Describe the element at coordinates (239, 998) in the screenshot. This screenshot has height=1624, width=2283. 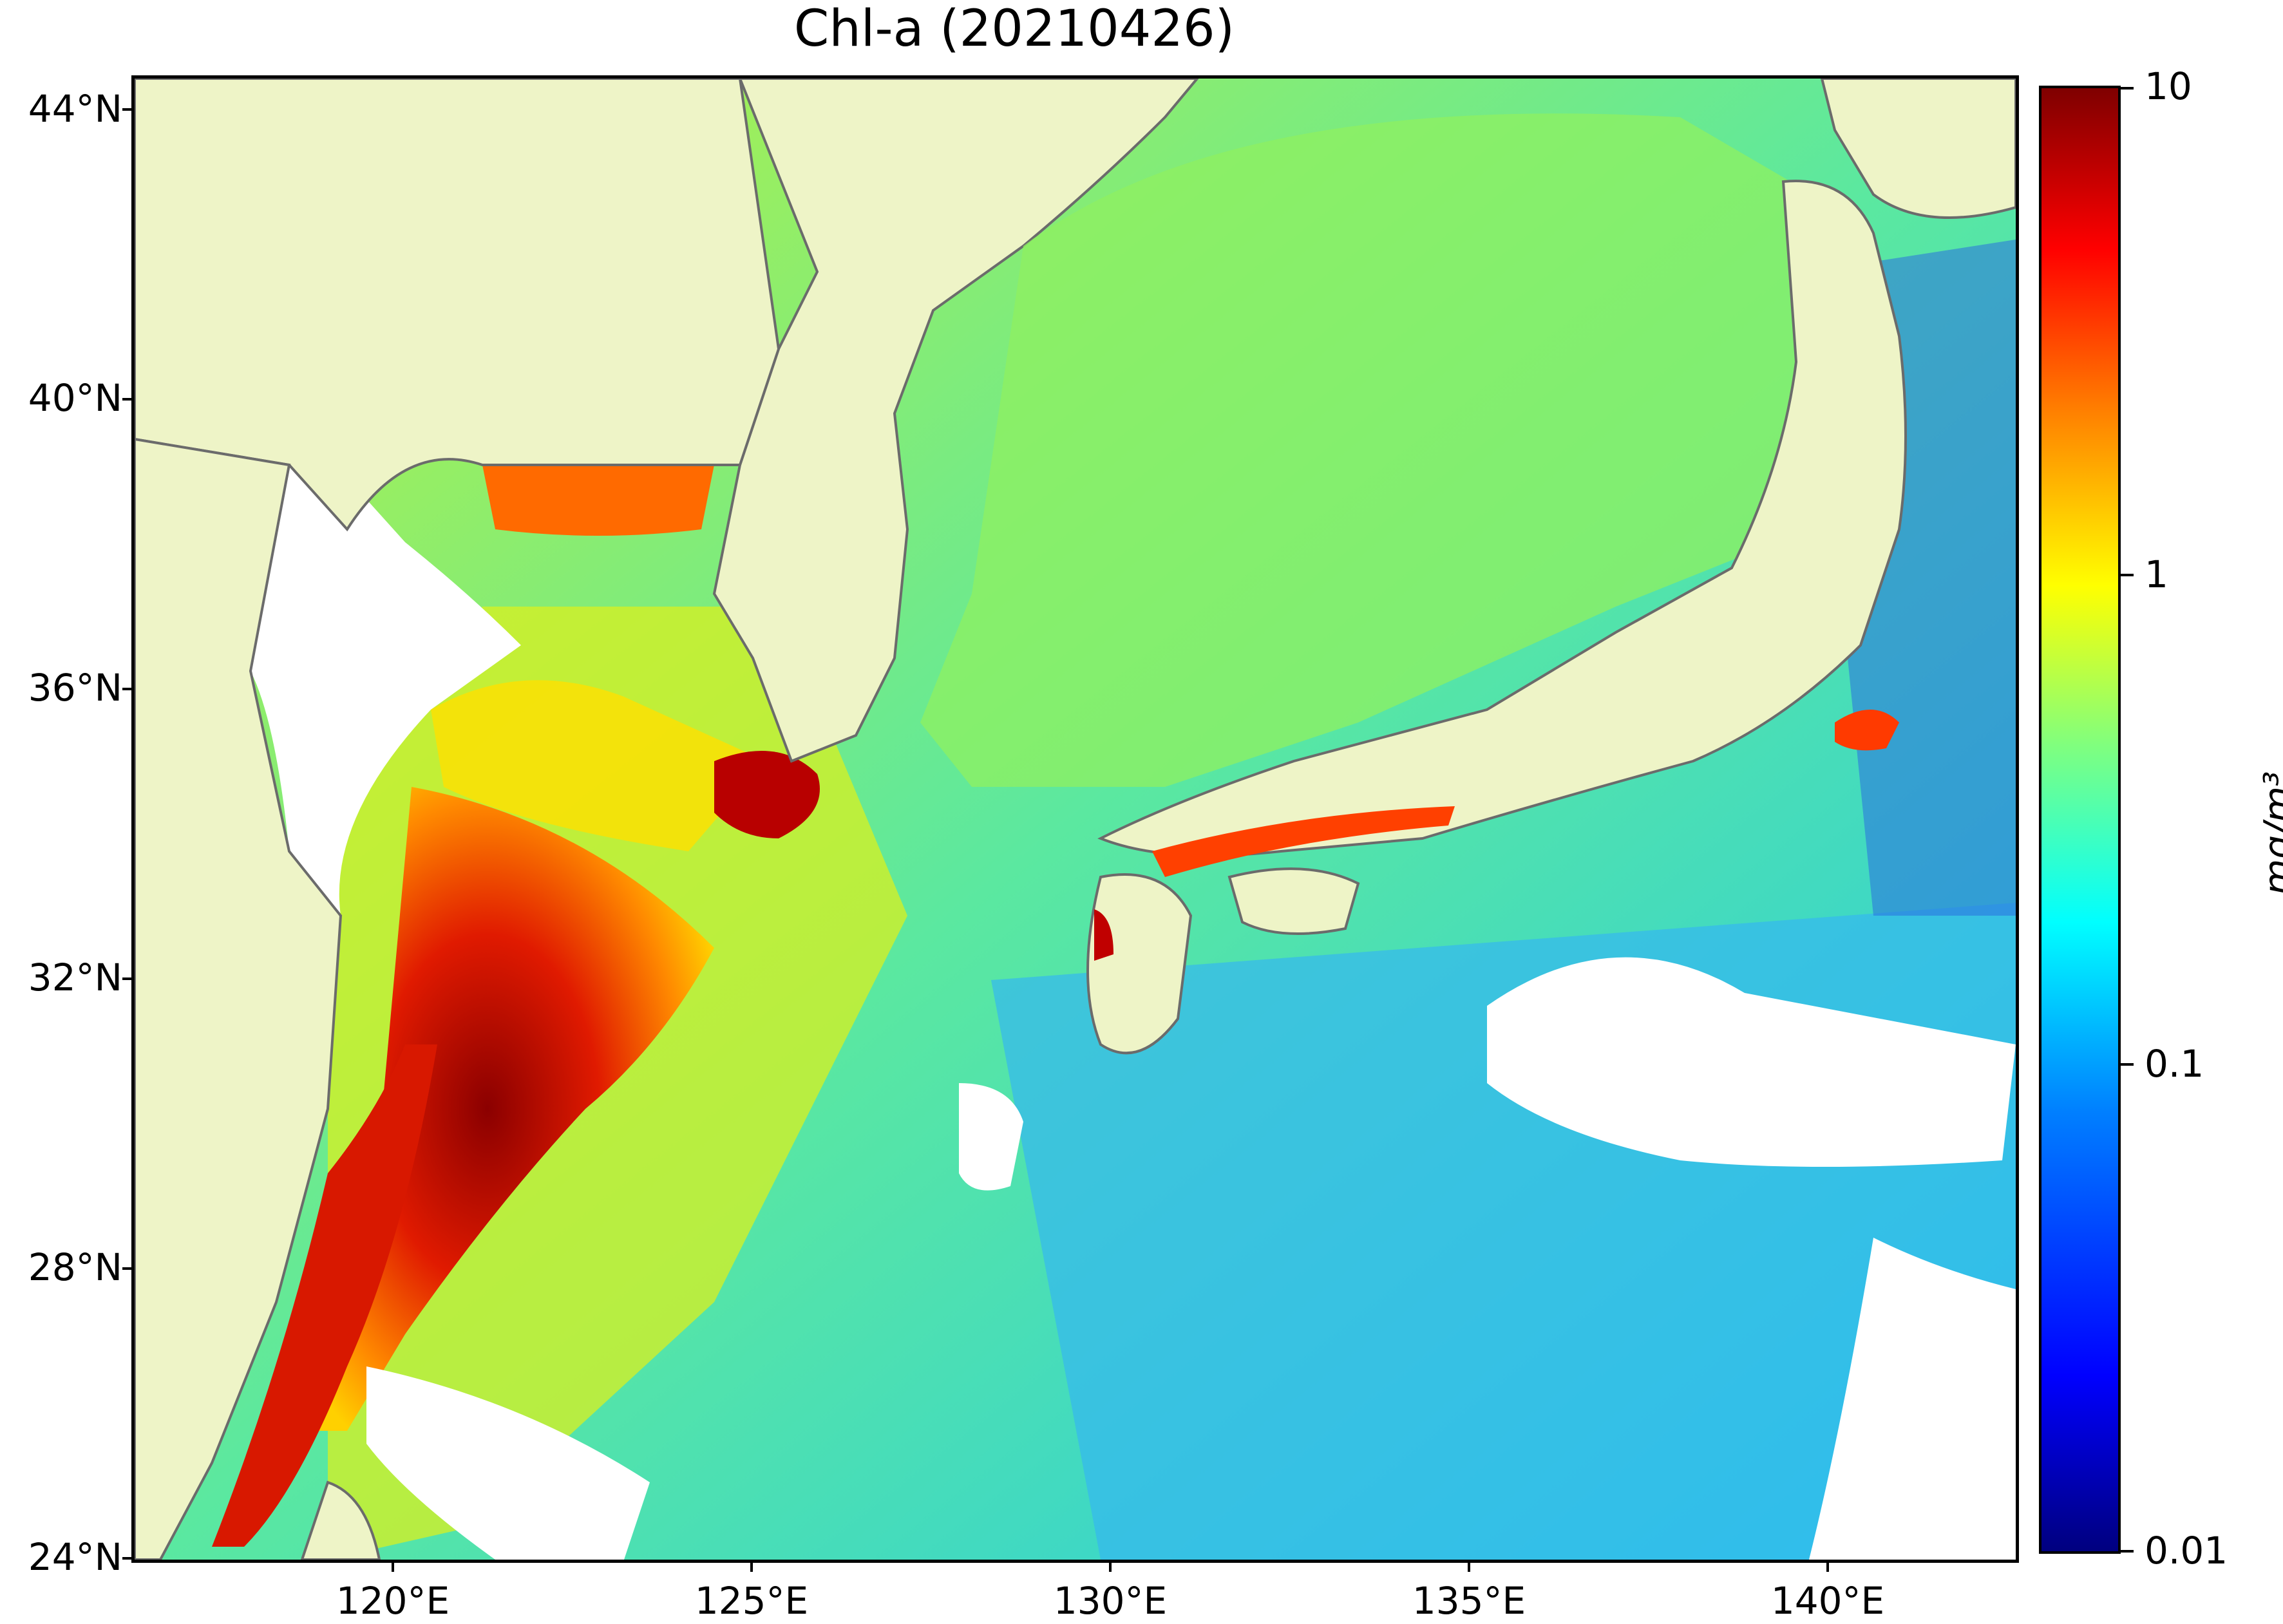
I see `china-land-south` at that location.